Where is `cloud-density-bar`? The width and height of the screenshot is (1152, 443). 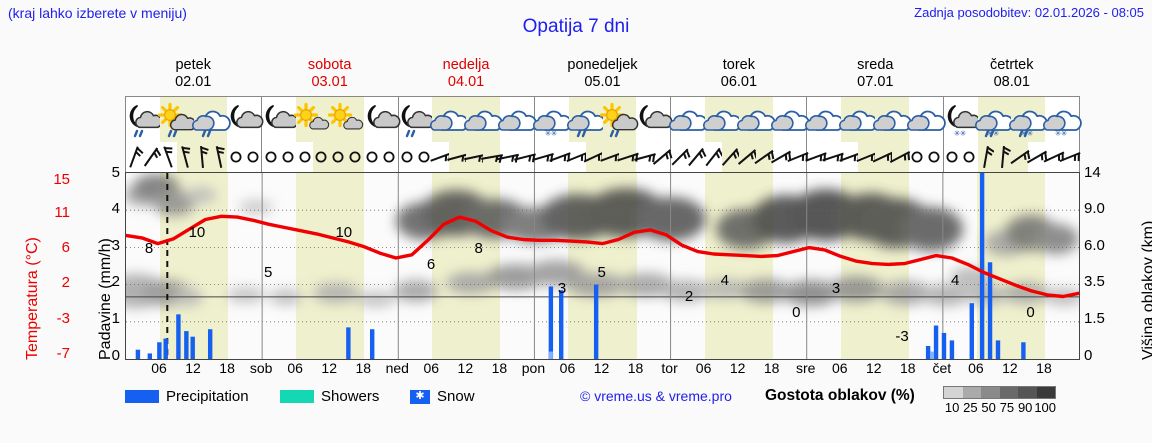 cloud-density-bar is located at coordinates (999, 392).